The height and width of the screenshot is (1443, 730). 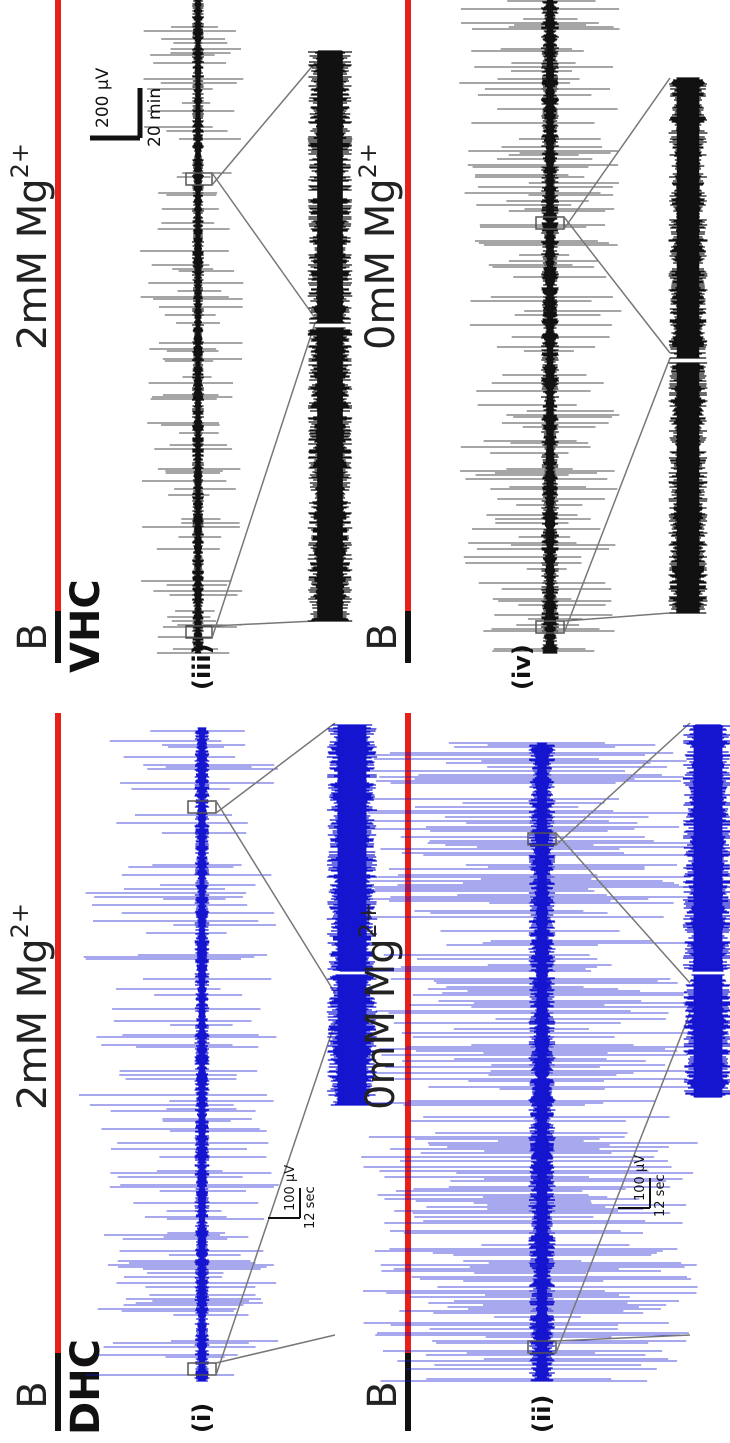 I want to click on baseline-label-iv: B, so click(x=383, y=636).